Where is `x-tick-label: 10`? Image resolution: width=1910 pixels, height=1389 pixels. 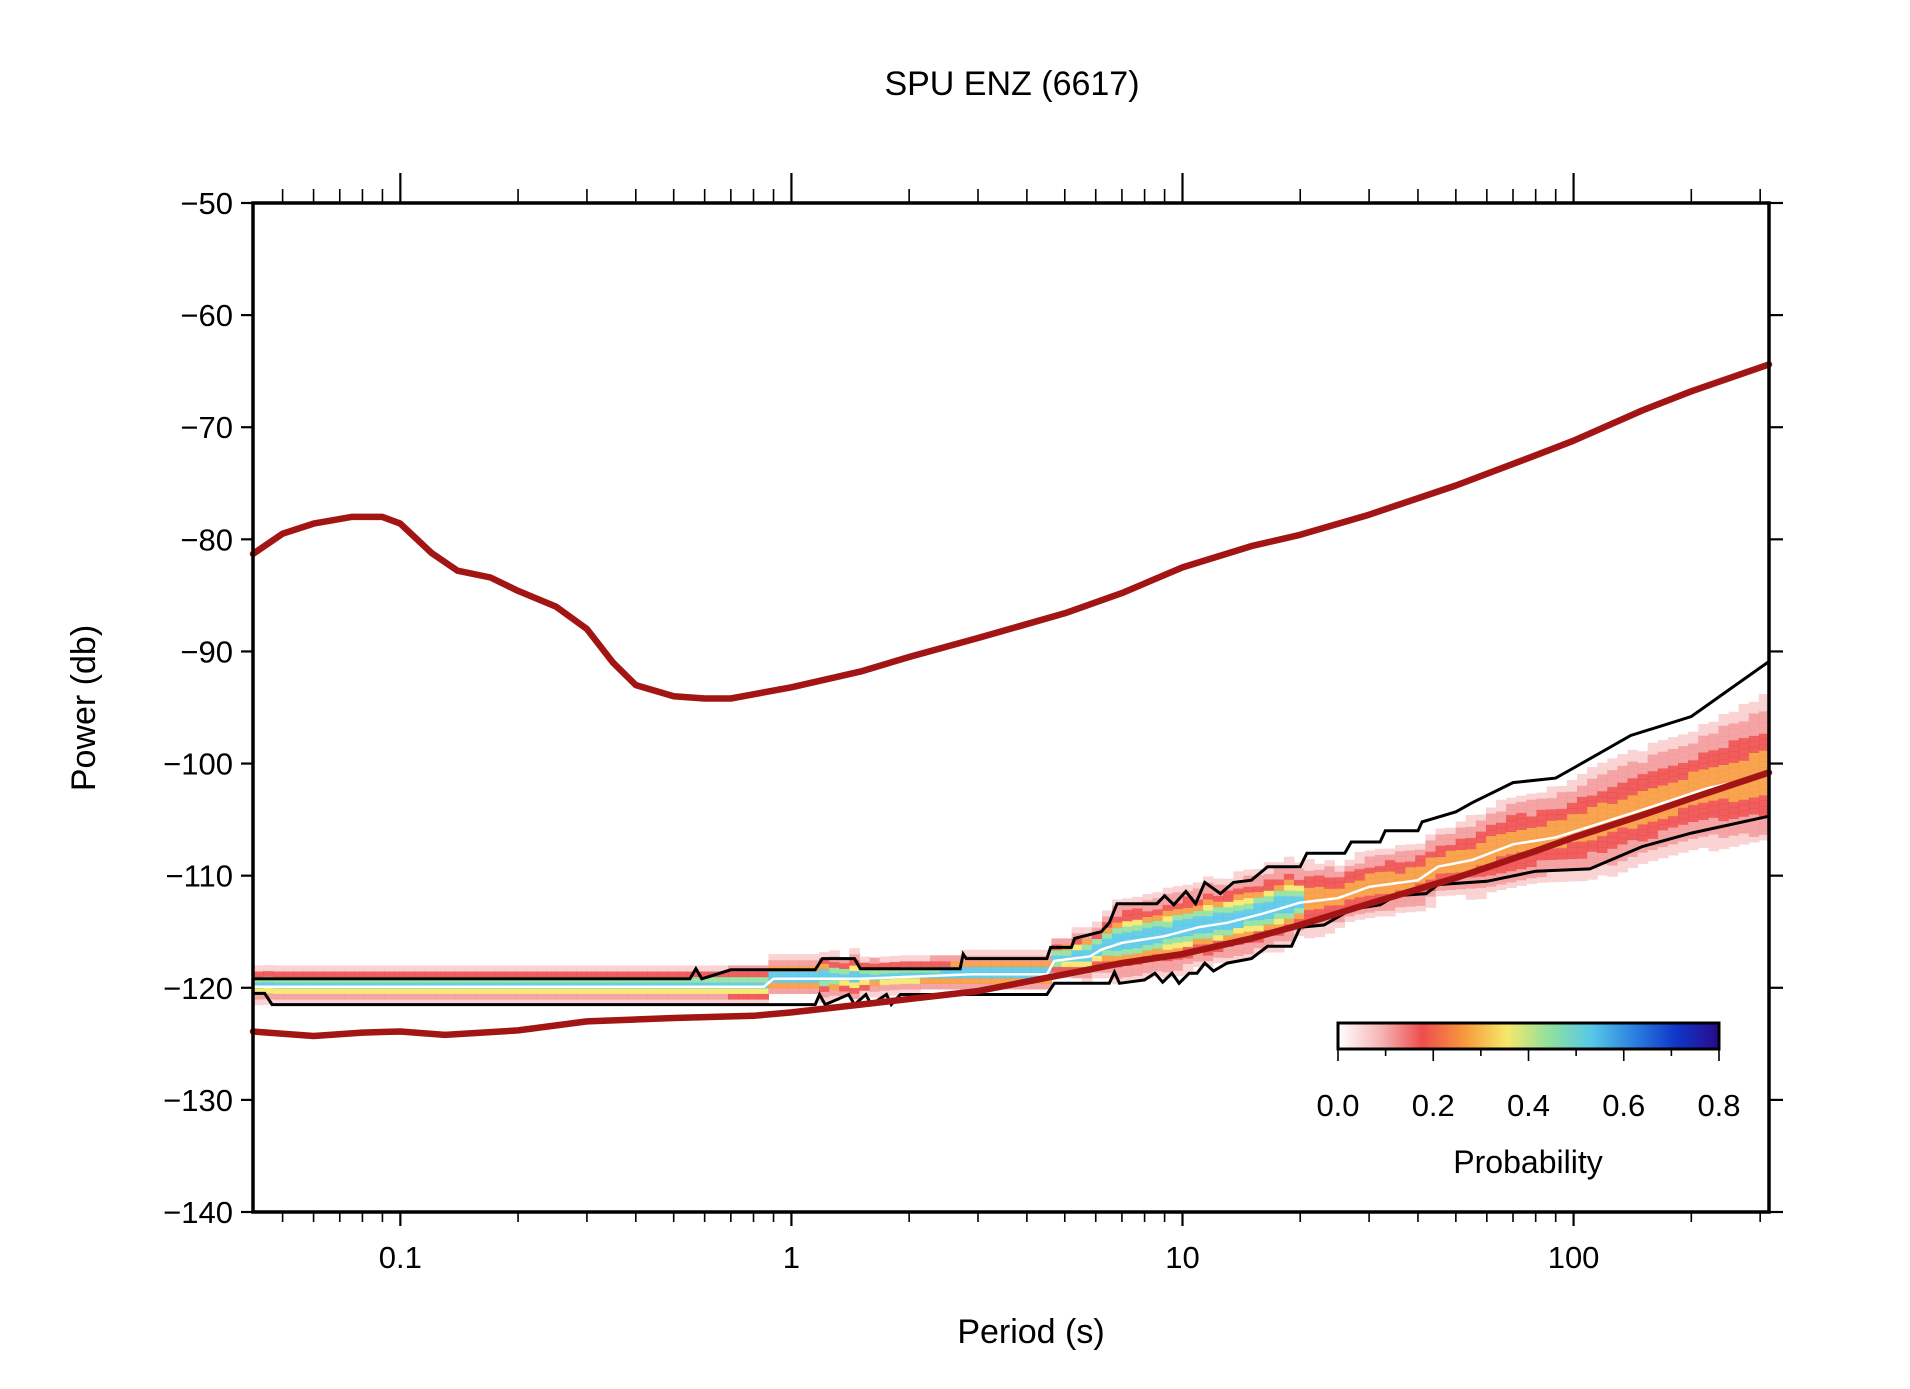 x-tick-label: 10 is located at coordinates (1182, 1257).